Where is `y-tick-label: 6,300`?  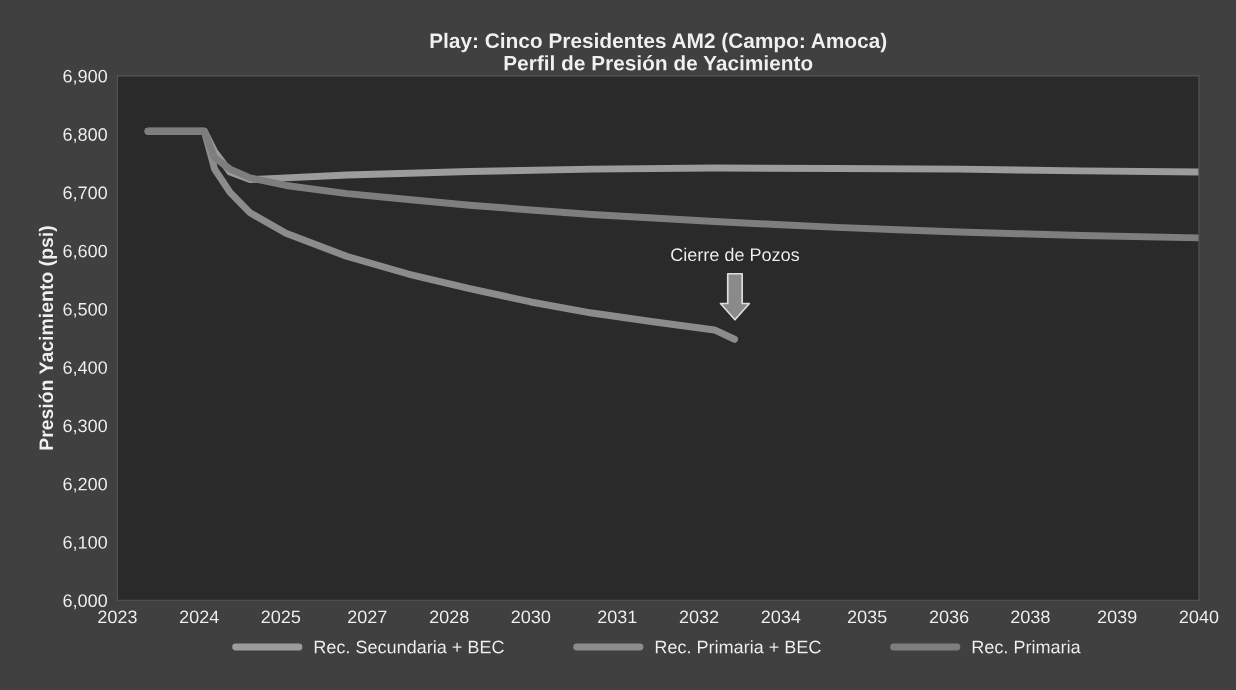
y-tick-label: 6,300 is located at coordinates (85, 427).